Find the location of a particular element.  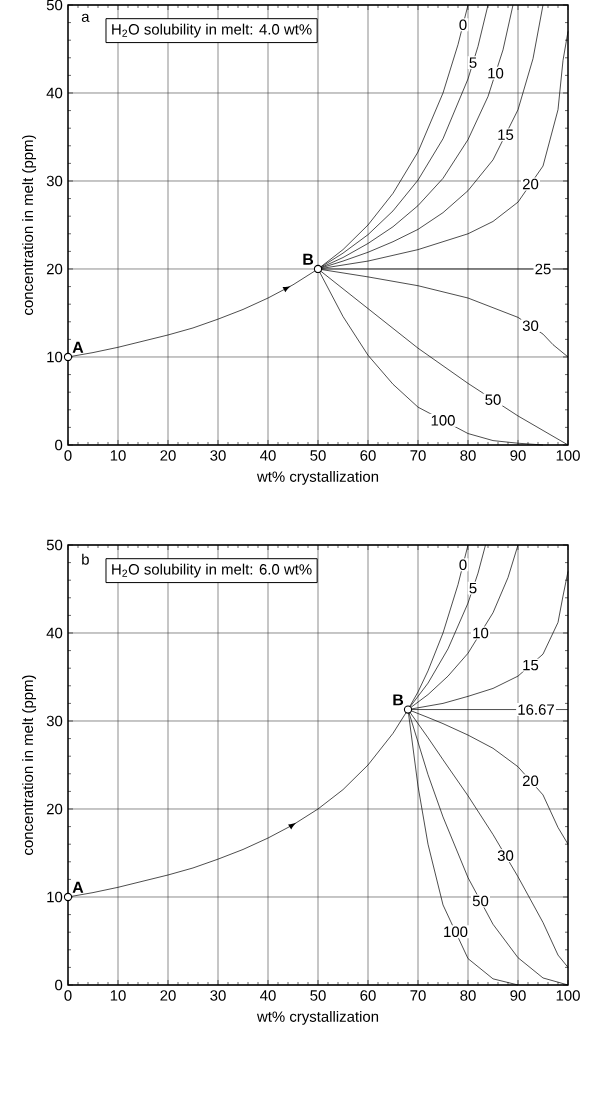

chart-title: a is located at coordinates (85, 17).